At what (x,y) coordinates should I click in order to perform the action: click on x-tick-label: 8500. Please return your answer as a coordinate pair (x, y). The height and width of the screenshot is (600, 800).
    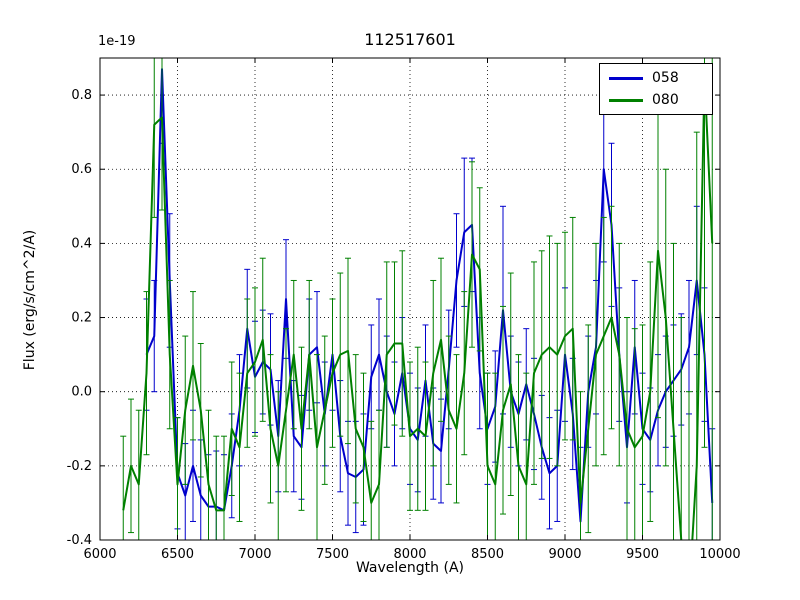
    Looking at the image, I should click on (487, 554).